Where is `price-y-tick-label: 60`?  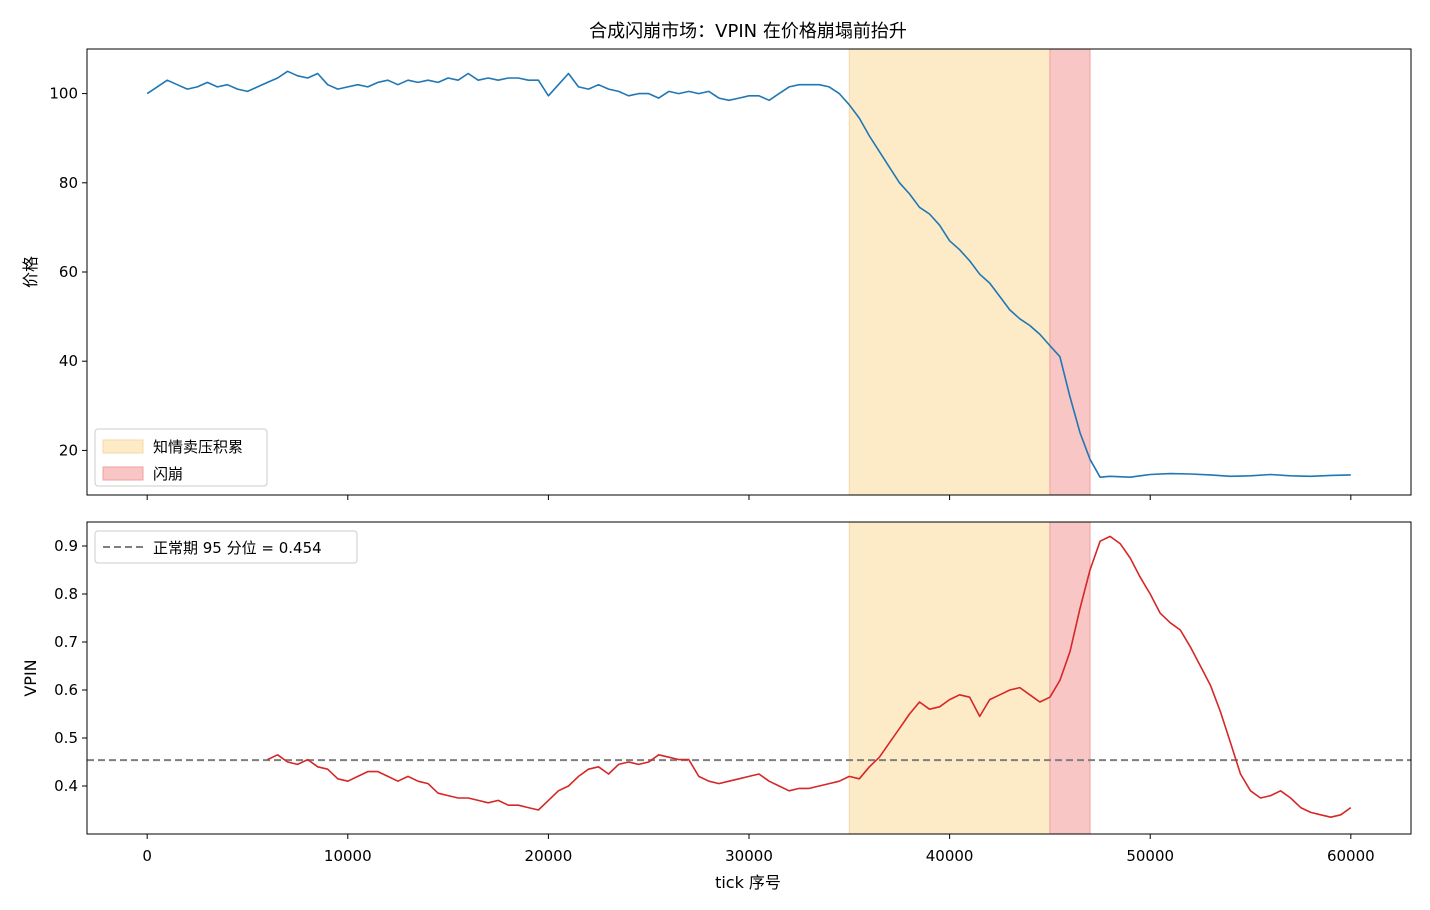
price-y-tick-label: 60 is located at coordinates (68, 272).